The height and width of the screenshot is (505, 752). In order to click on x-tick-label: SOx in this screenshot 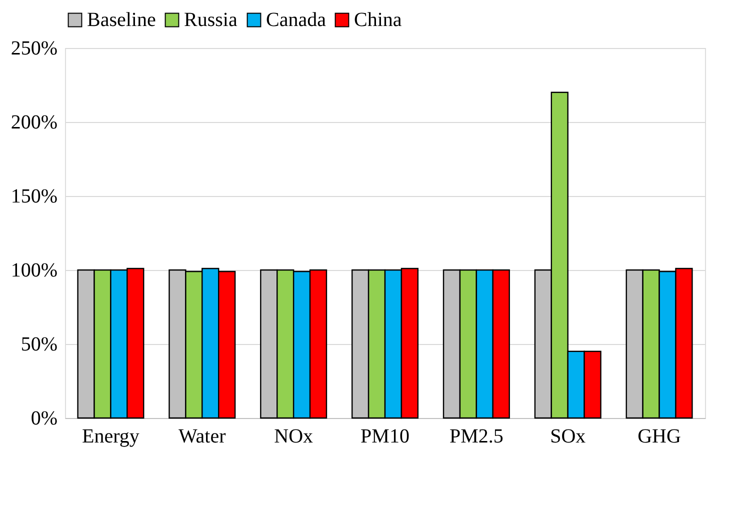, I will do `click(568, 437)`.